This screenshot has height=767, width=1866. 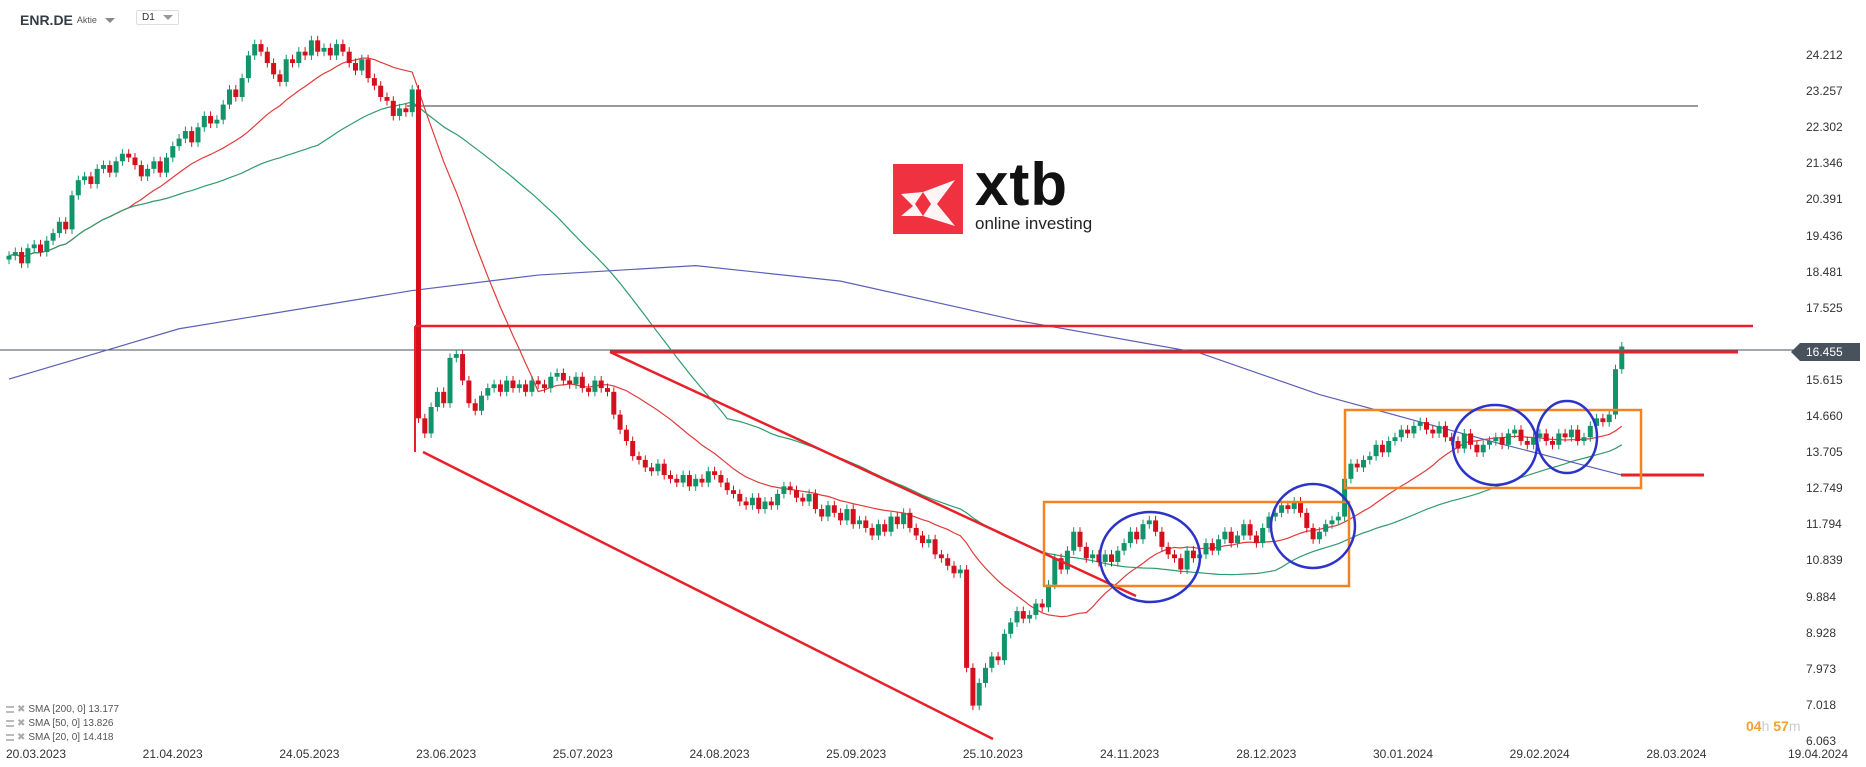 I want to click on date-tick-label: 20.03.2023, so click(x=36, y=754).